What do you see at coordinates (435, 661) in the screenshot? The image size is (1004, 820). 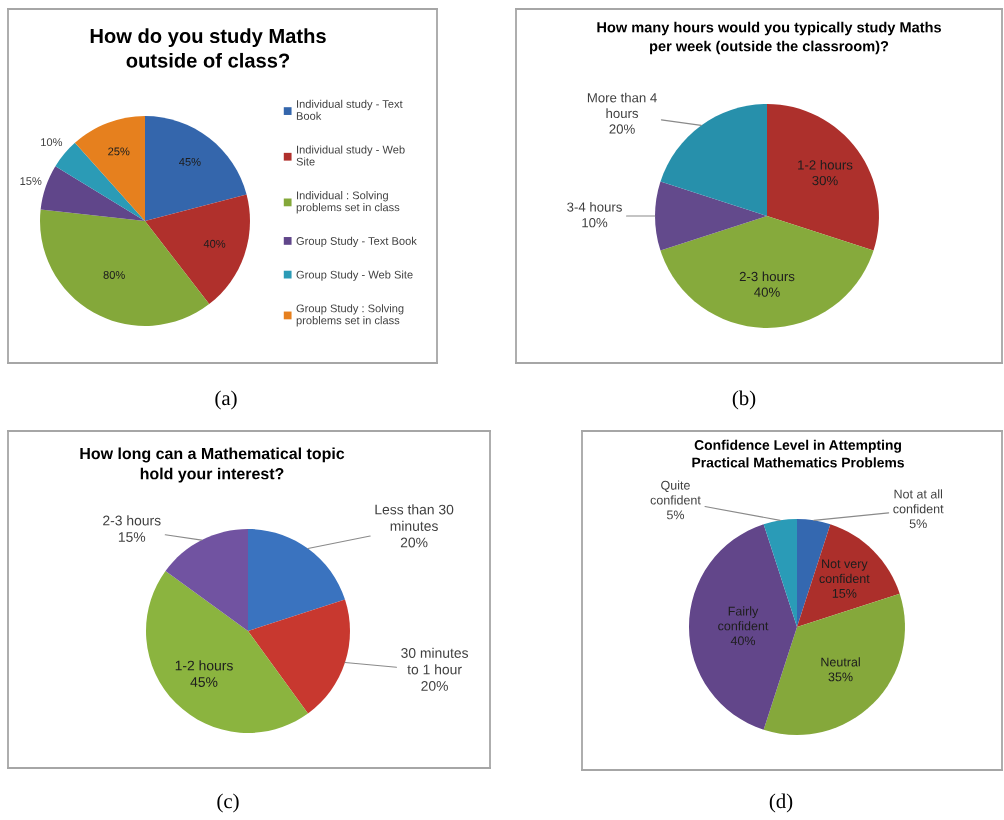 I see `slice-label: 30 minutes to 1 hour` at bounding box center [435, 661].